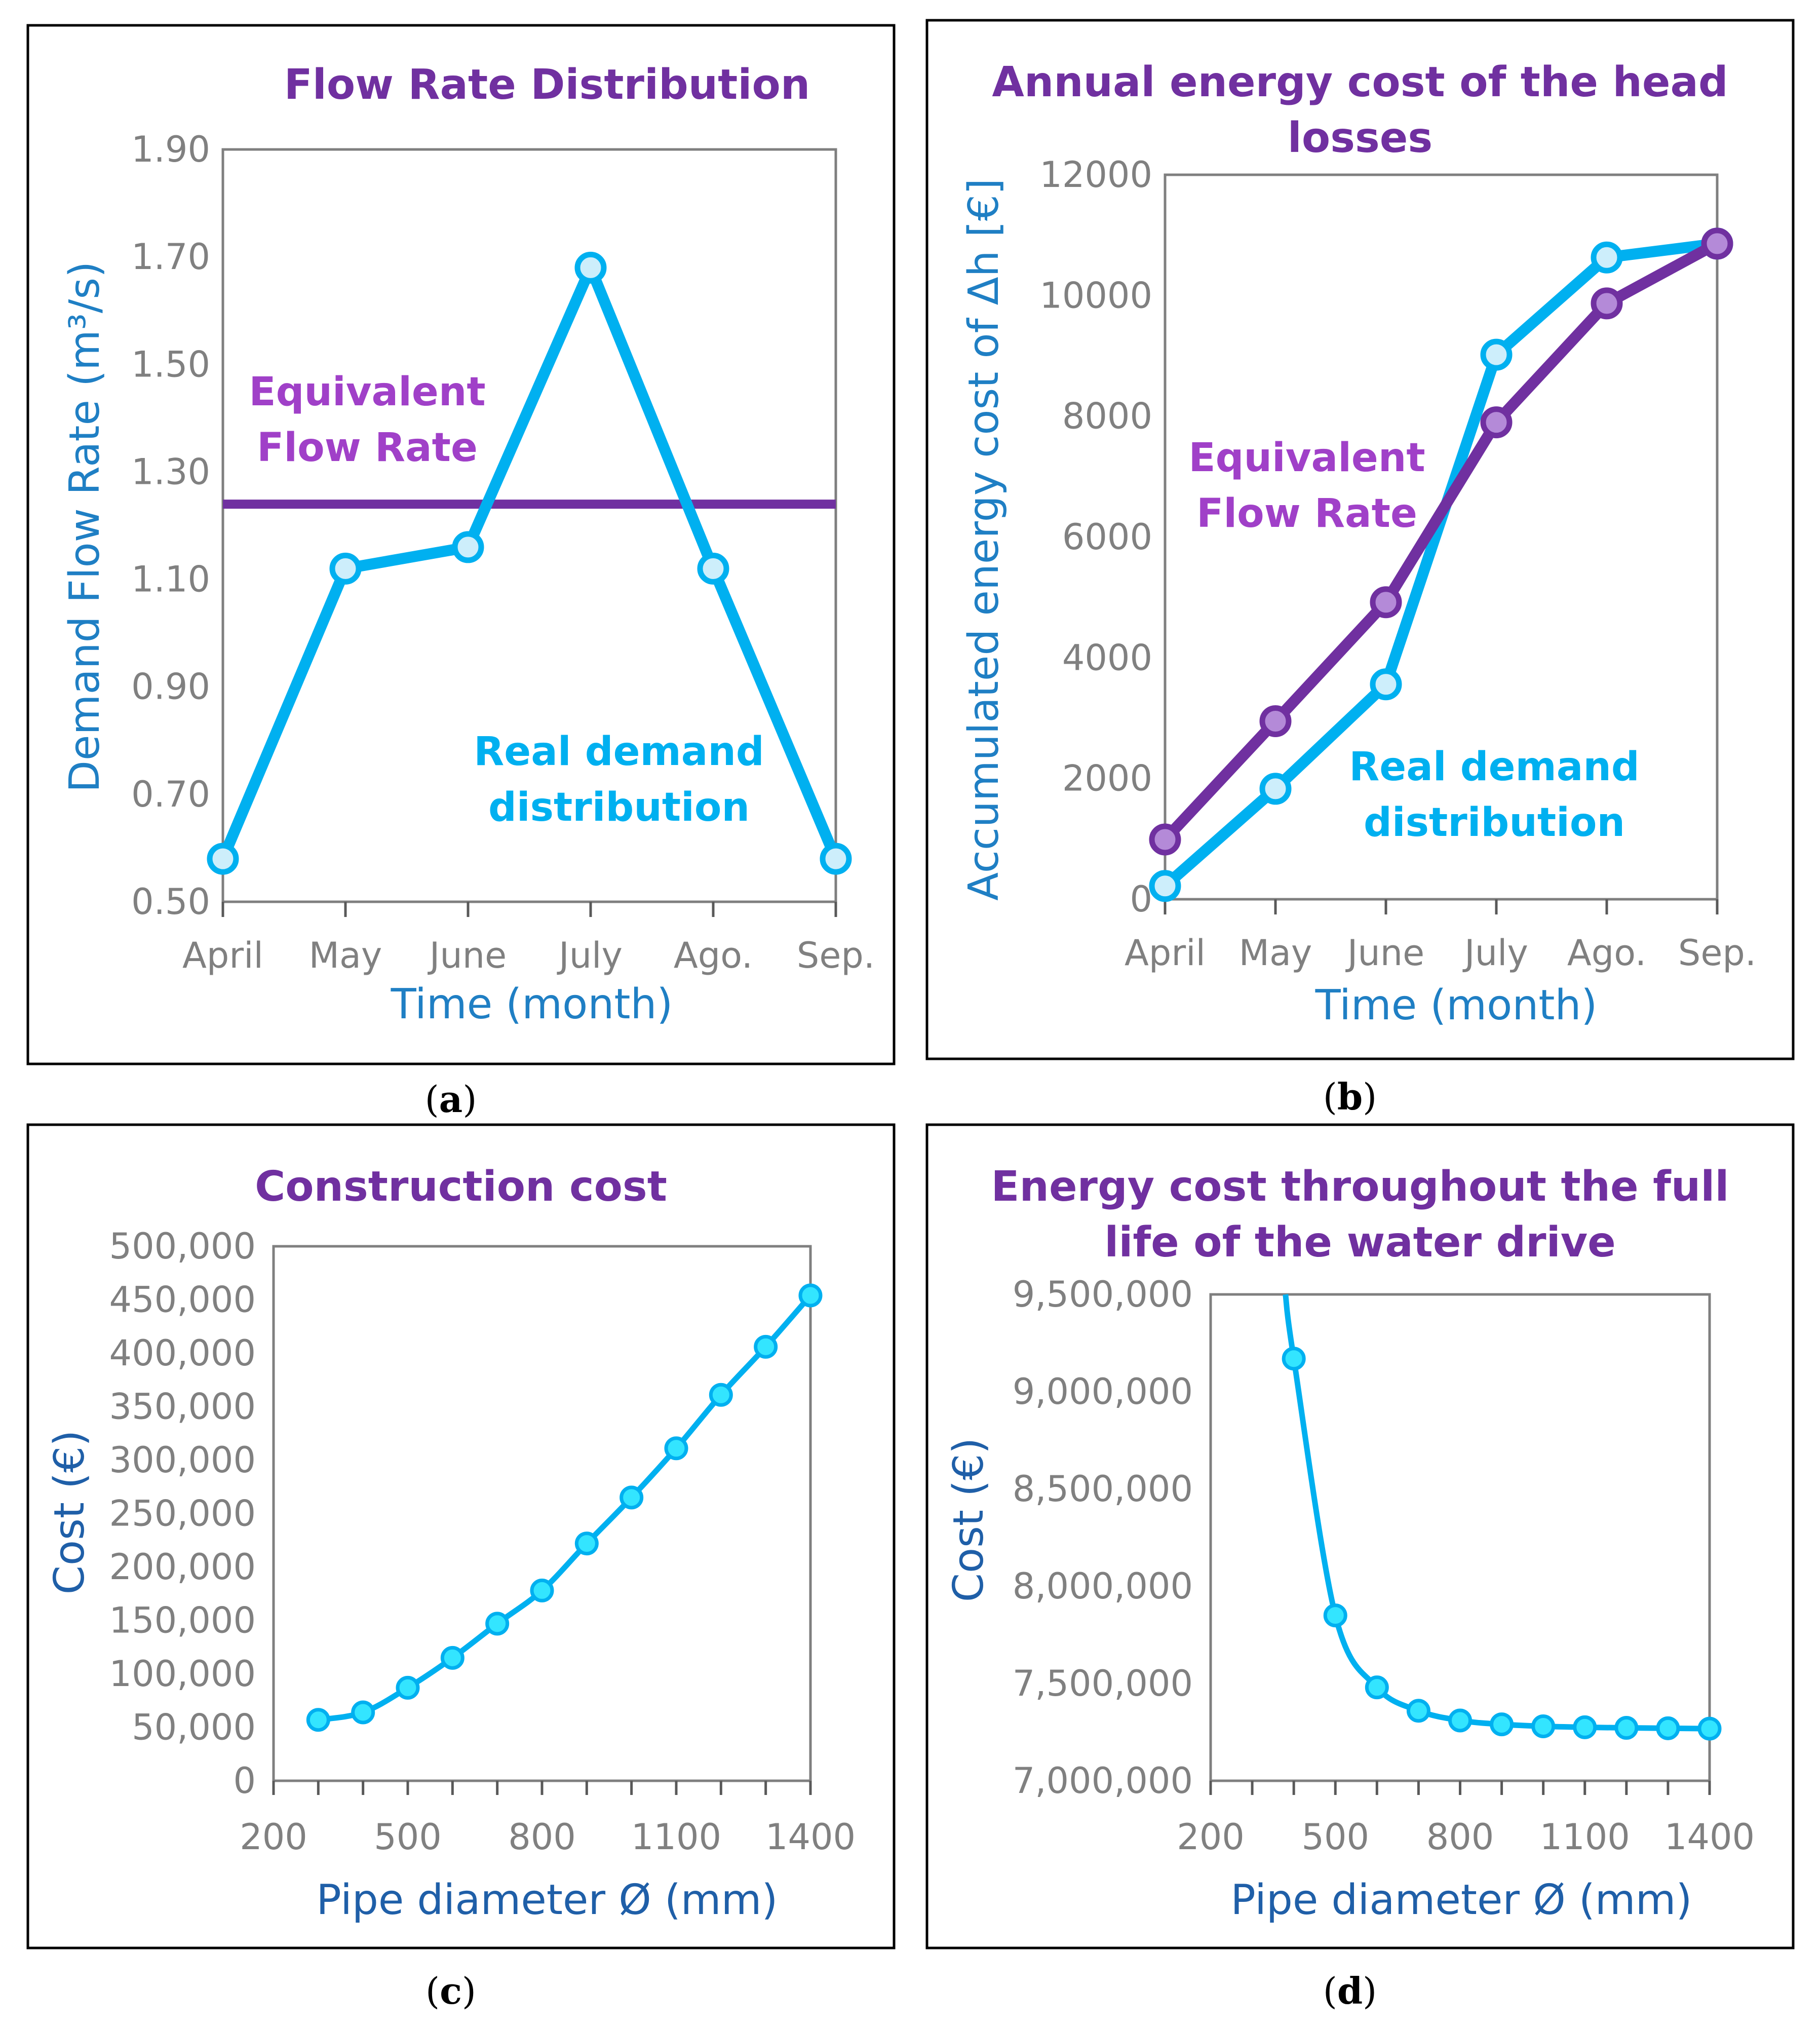  Describe the element at coordinates (1107, 537) in the screenshot. I see `panel-b-y-tick-label: 6000` at that location.